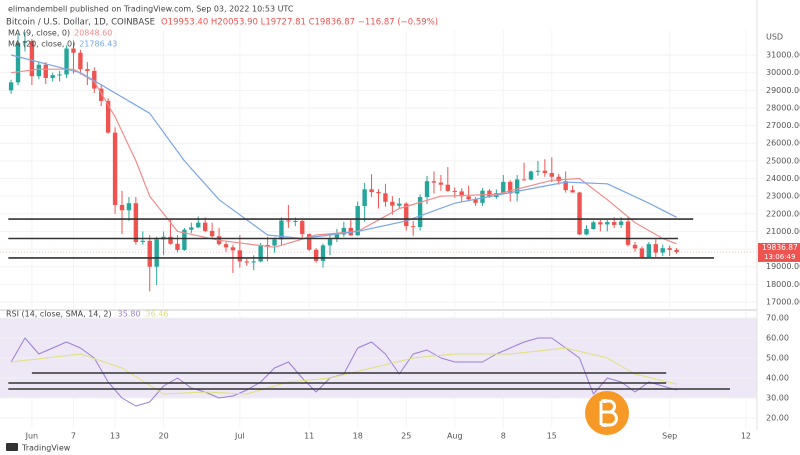 The width and height of the screenshot is (800, 455). Describe the element at coordinates (746, 436) in the screenshot. I see `x-tick-label: 12` at that location.